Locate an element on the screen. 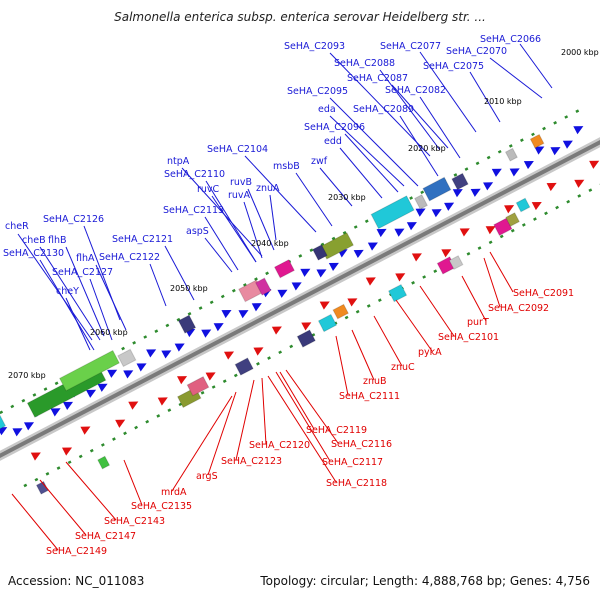  gene-label: flhA is located at coordinates (85, 258).